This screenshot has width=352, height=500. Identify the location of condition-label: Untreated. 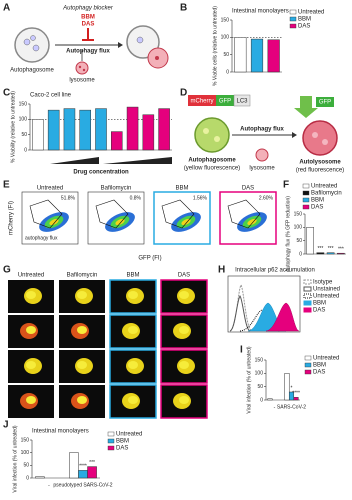
(50, 189).